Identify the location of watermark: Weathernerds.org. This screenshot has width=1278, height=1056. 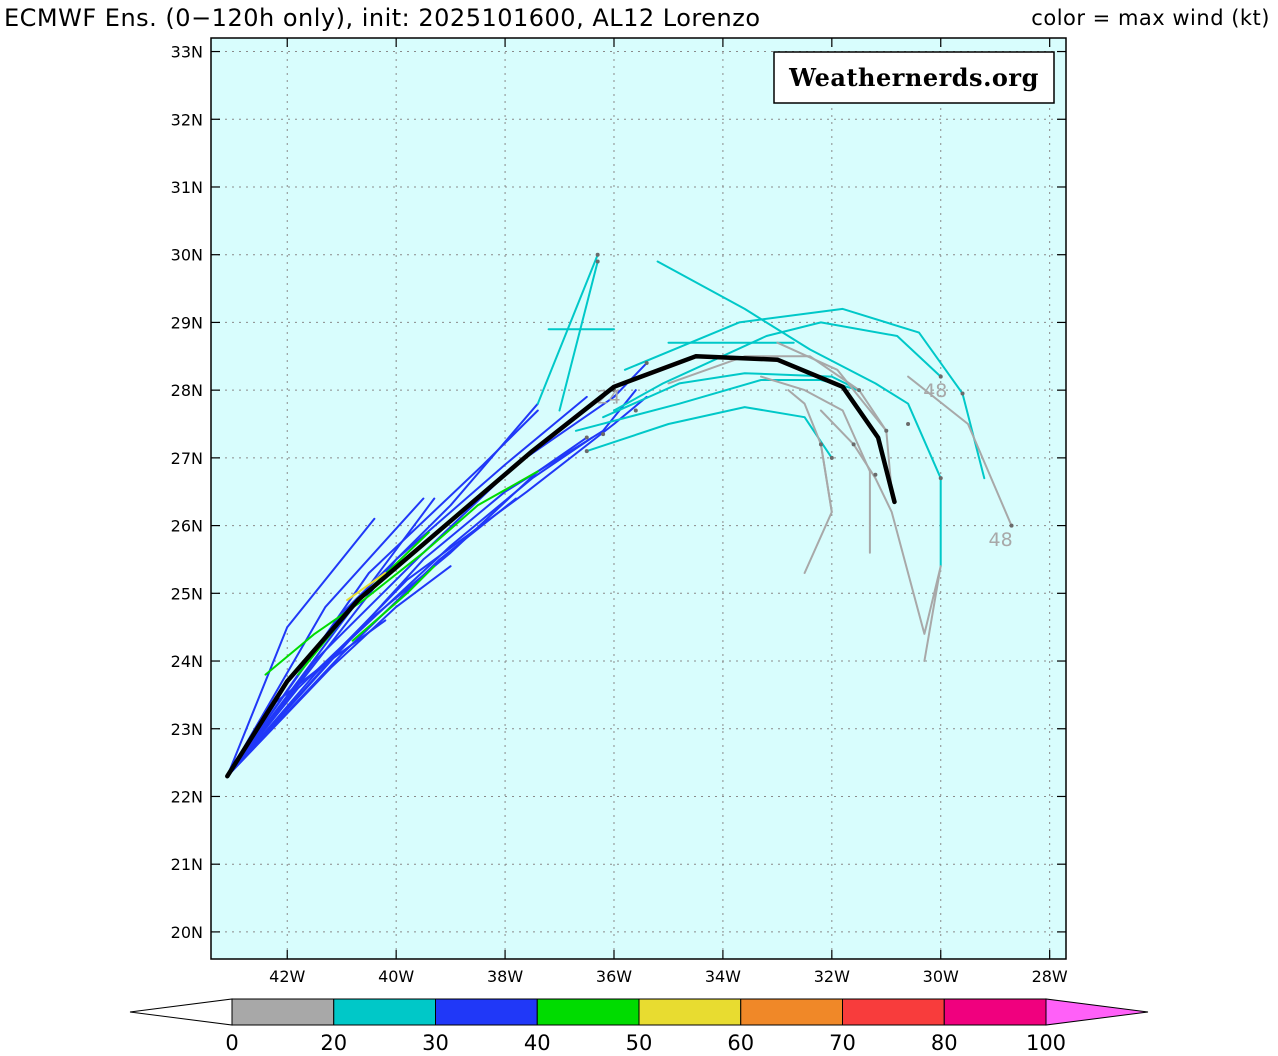
(914, 77).